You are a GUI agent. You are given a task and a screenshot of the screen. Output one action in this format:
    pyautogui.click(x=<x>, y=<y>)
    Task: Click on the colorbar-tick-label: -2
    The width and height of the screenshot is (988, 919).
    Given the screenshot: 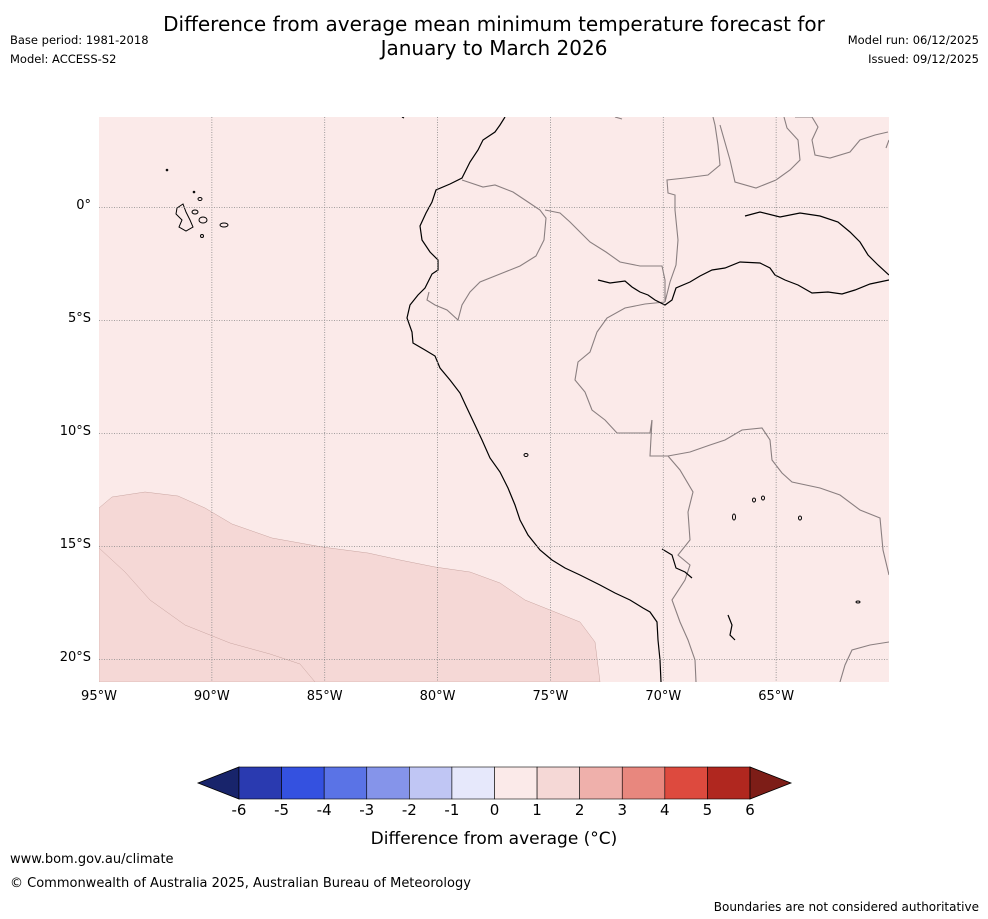 What is the action you would take?
    pyautogui.click(x=409, y=810)
    